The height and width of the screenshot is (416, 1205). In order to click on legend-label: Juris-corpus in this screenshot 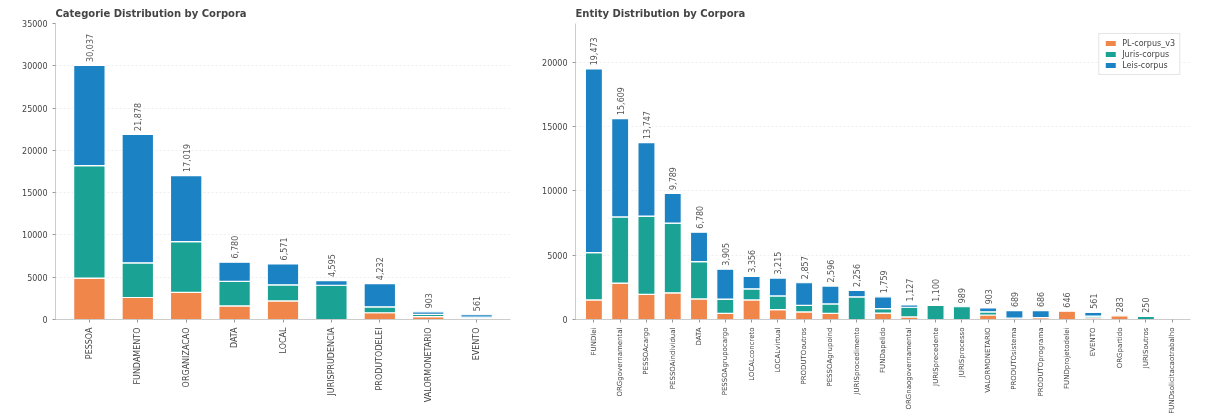, I will do `click(1146, 54)`.